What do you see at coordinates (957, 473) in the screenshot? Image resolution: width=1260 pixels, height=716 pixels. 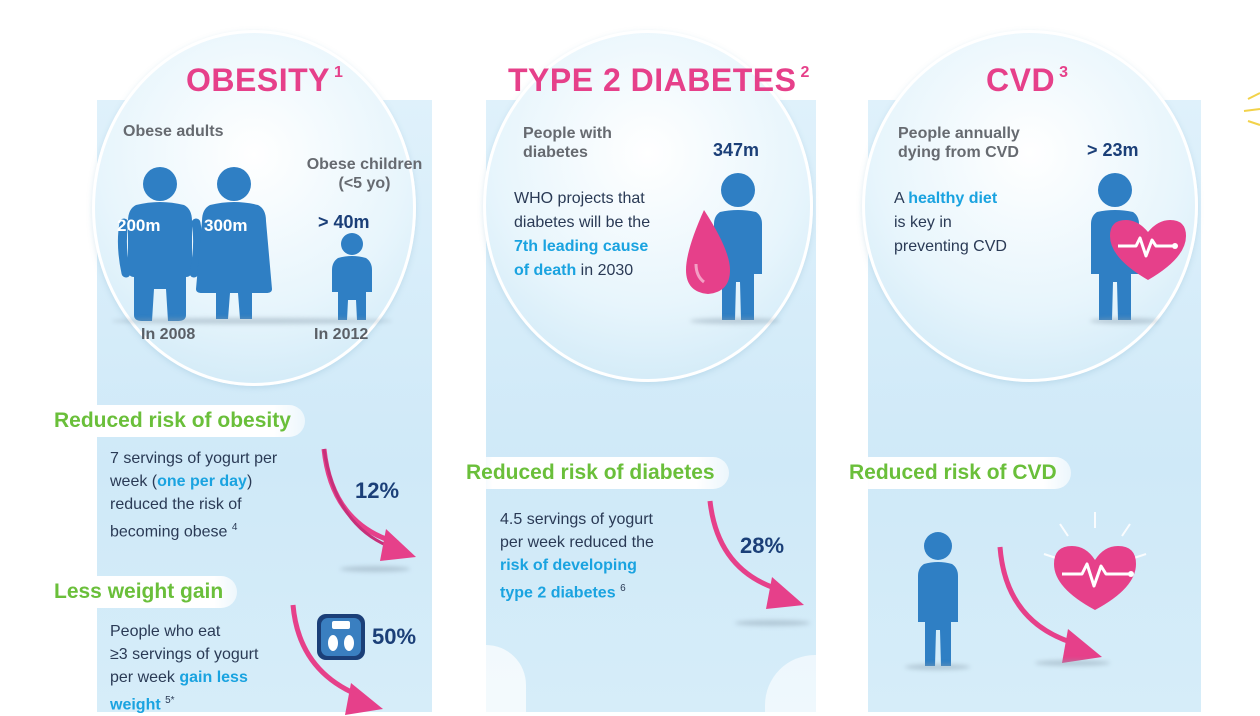 I see `reduced-risk-cvd-heading: Reduced risk of CVD` at bounding box center [957, 473].